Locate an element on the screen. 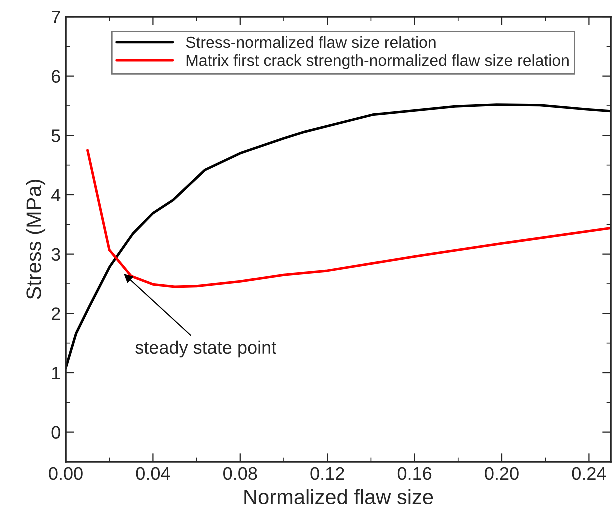 The height and width of the screenshot is (519, 612). x-tick-label: 0.20 is located at coordinates (502, 473).